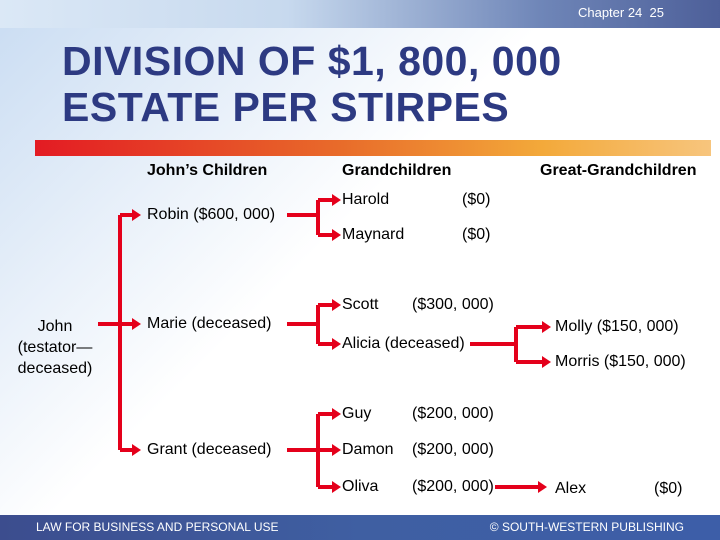  Describe the element at coordinates (453, 449) in the screenshot. I see `grandchild-damon-amount: ($200, 000)` at that location.